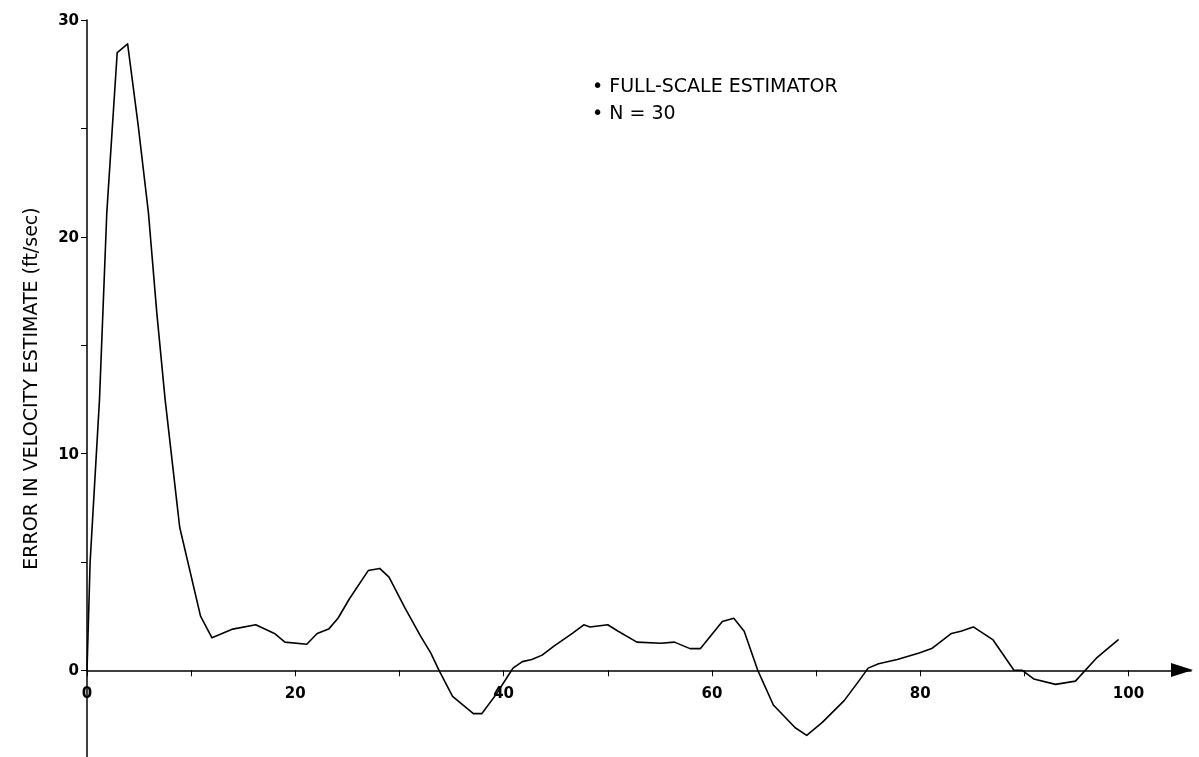 The image size is (1199, 757). Describe the element at coordinates (920, 692) in the screenshot. I see `x-tick-label: 80` at that location.